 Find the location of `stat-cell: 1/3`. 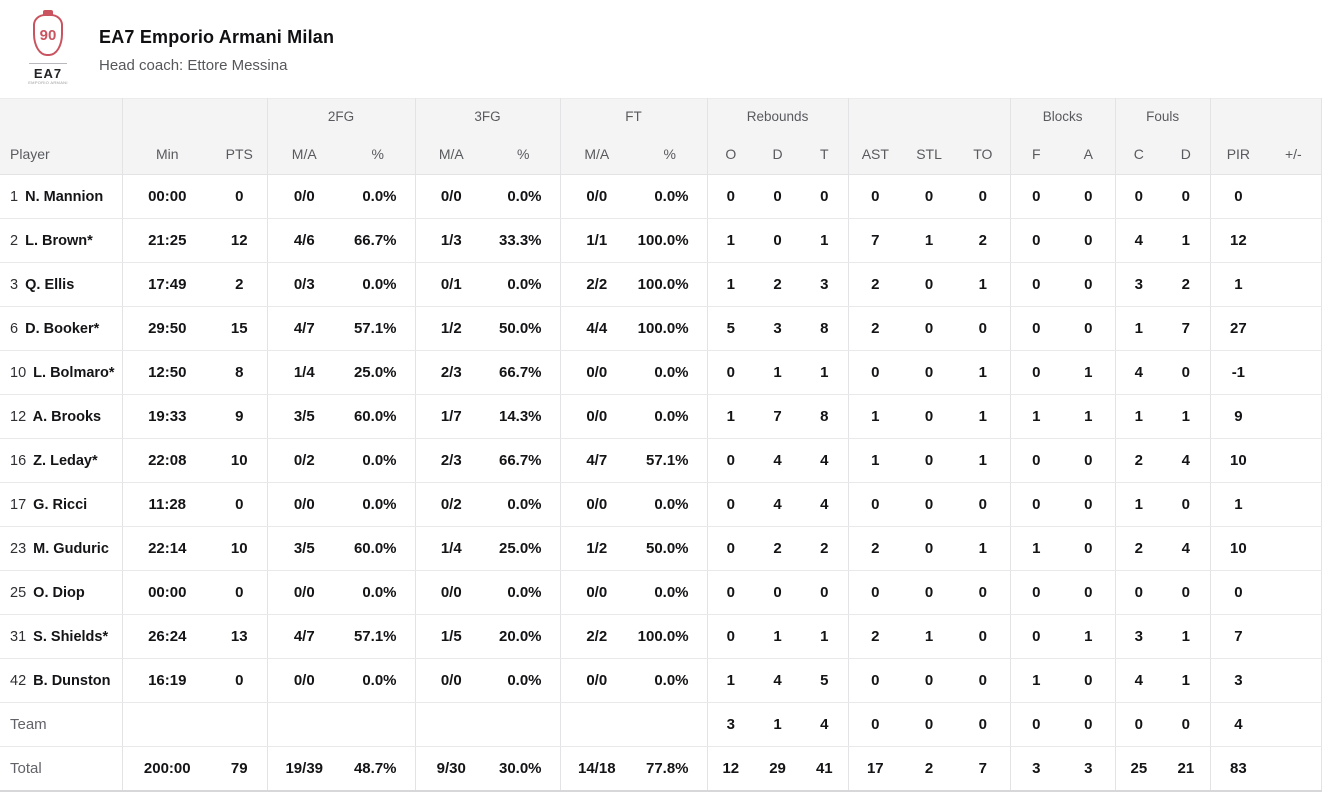

stat-cell: 1/3 is located at coordinates (451, 240).